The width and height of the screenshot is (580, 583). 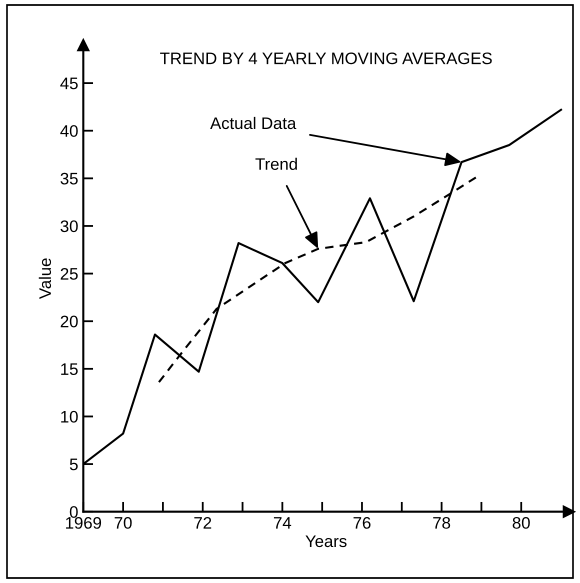 I want to click on y-tick-label: 5, so click(x=74, y=464).